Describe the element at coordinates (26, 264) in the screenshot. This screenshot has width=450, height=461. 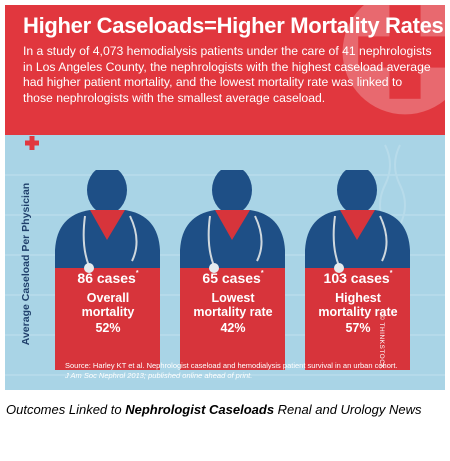
I see `y-axis-label: Average Caseload Per Physician` at that location.